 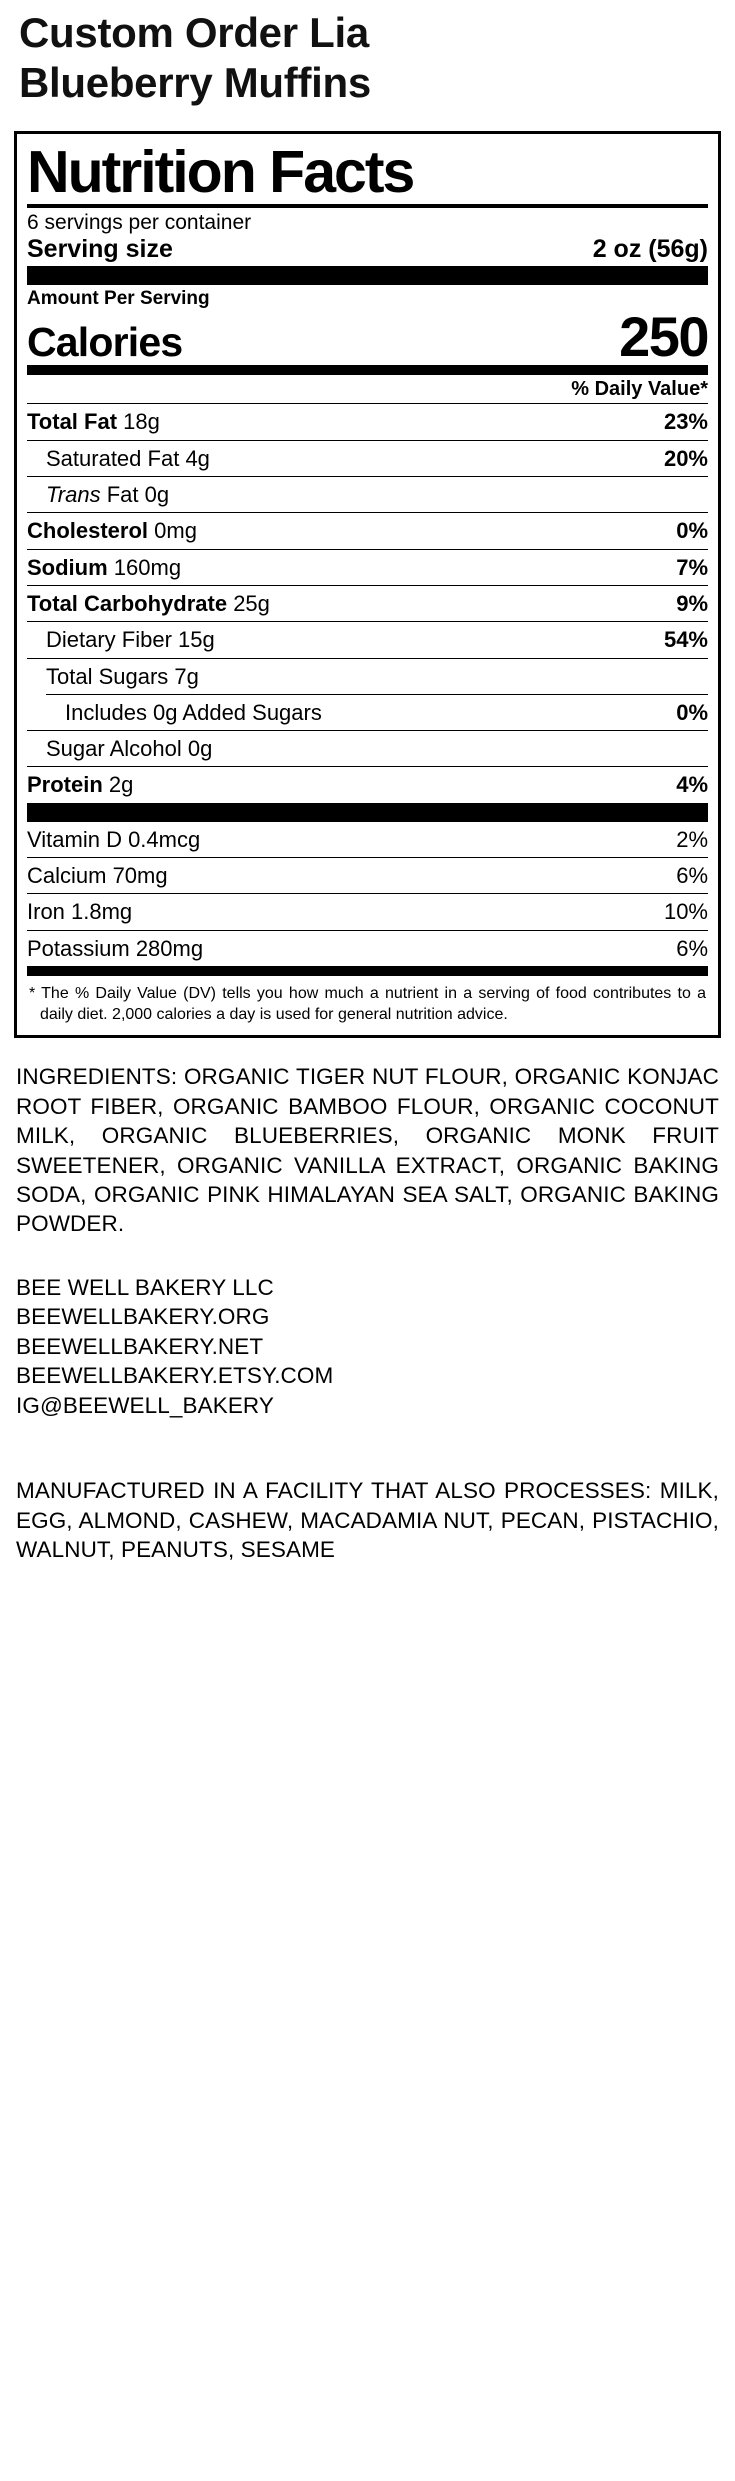 I want to click on divider-heavy-protein, so click(x=367, y=812).